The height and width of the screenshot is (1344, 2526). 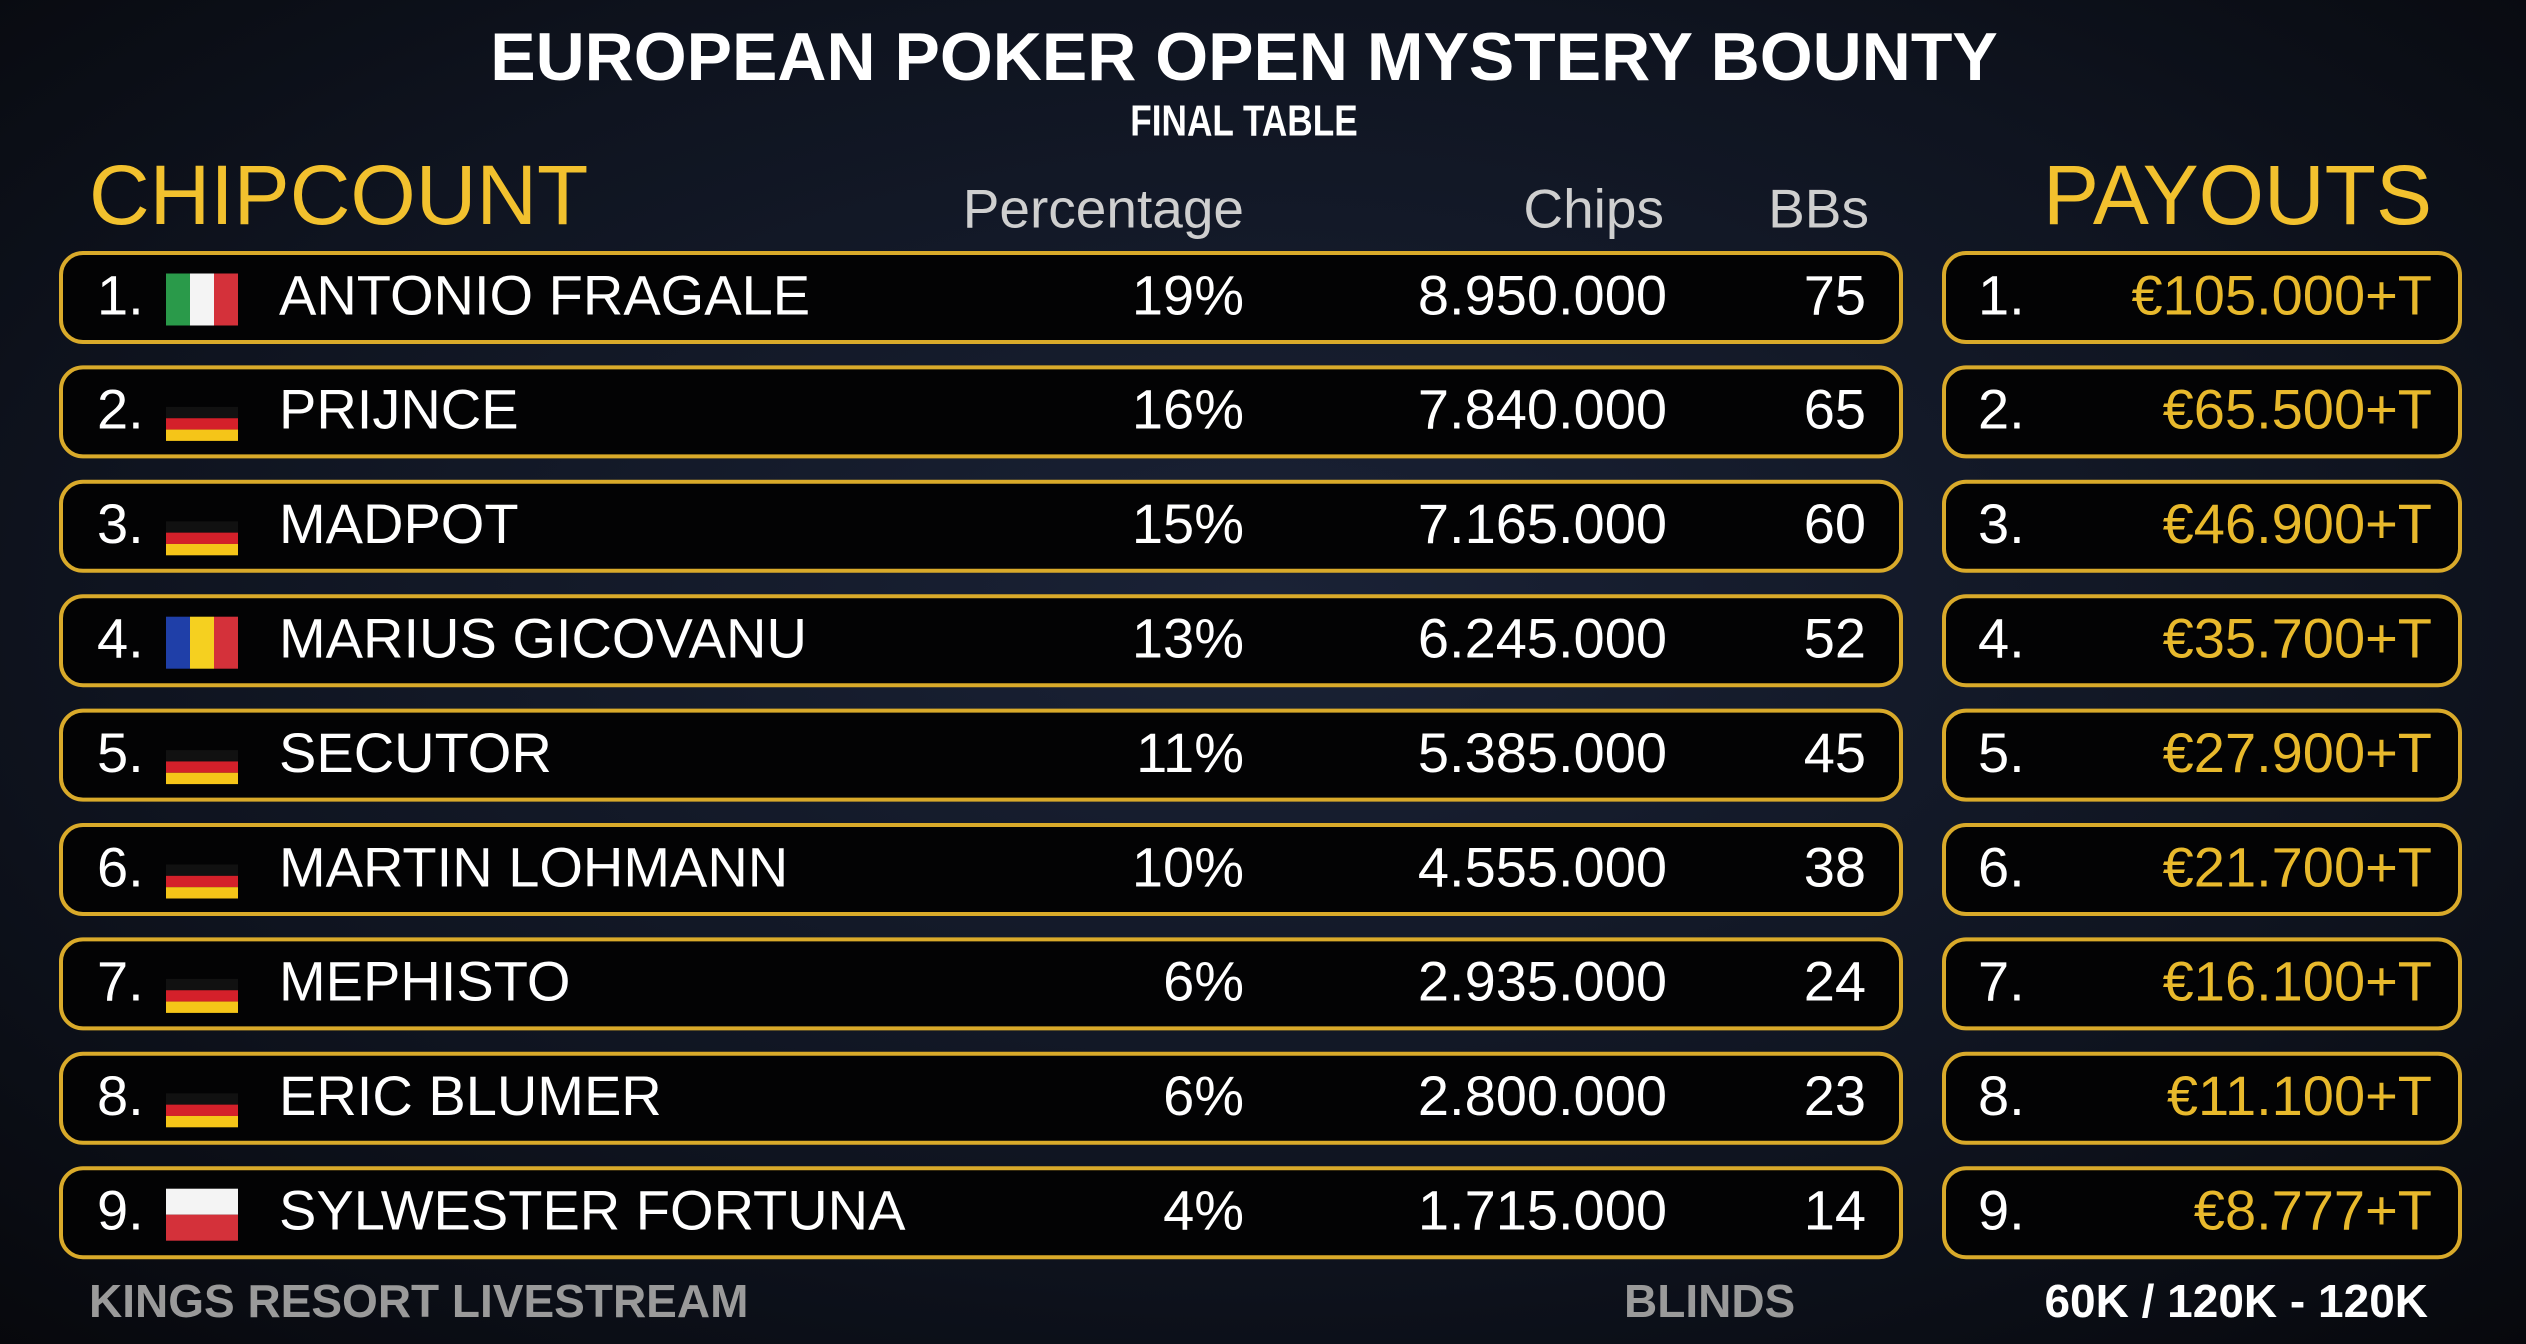 I want to click on payout-rank: 3., so click(x=2001, y=523).